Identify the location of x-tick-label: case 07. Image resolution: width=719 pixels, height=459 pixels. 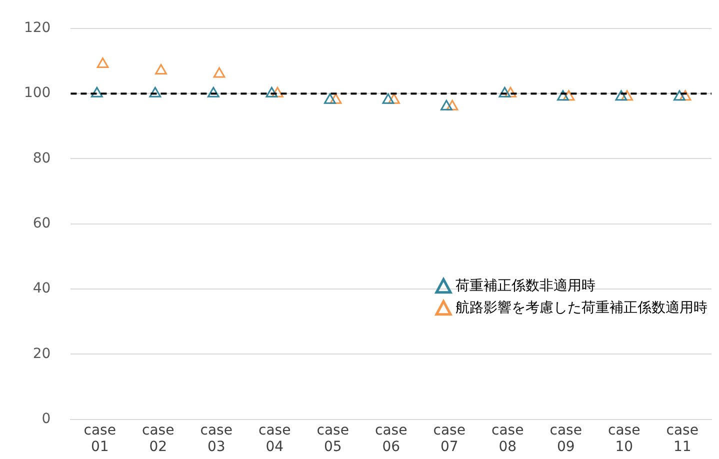
(449, 439).